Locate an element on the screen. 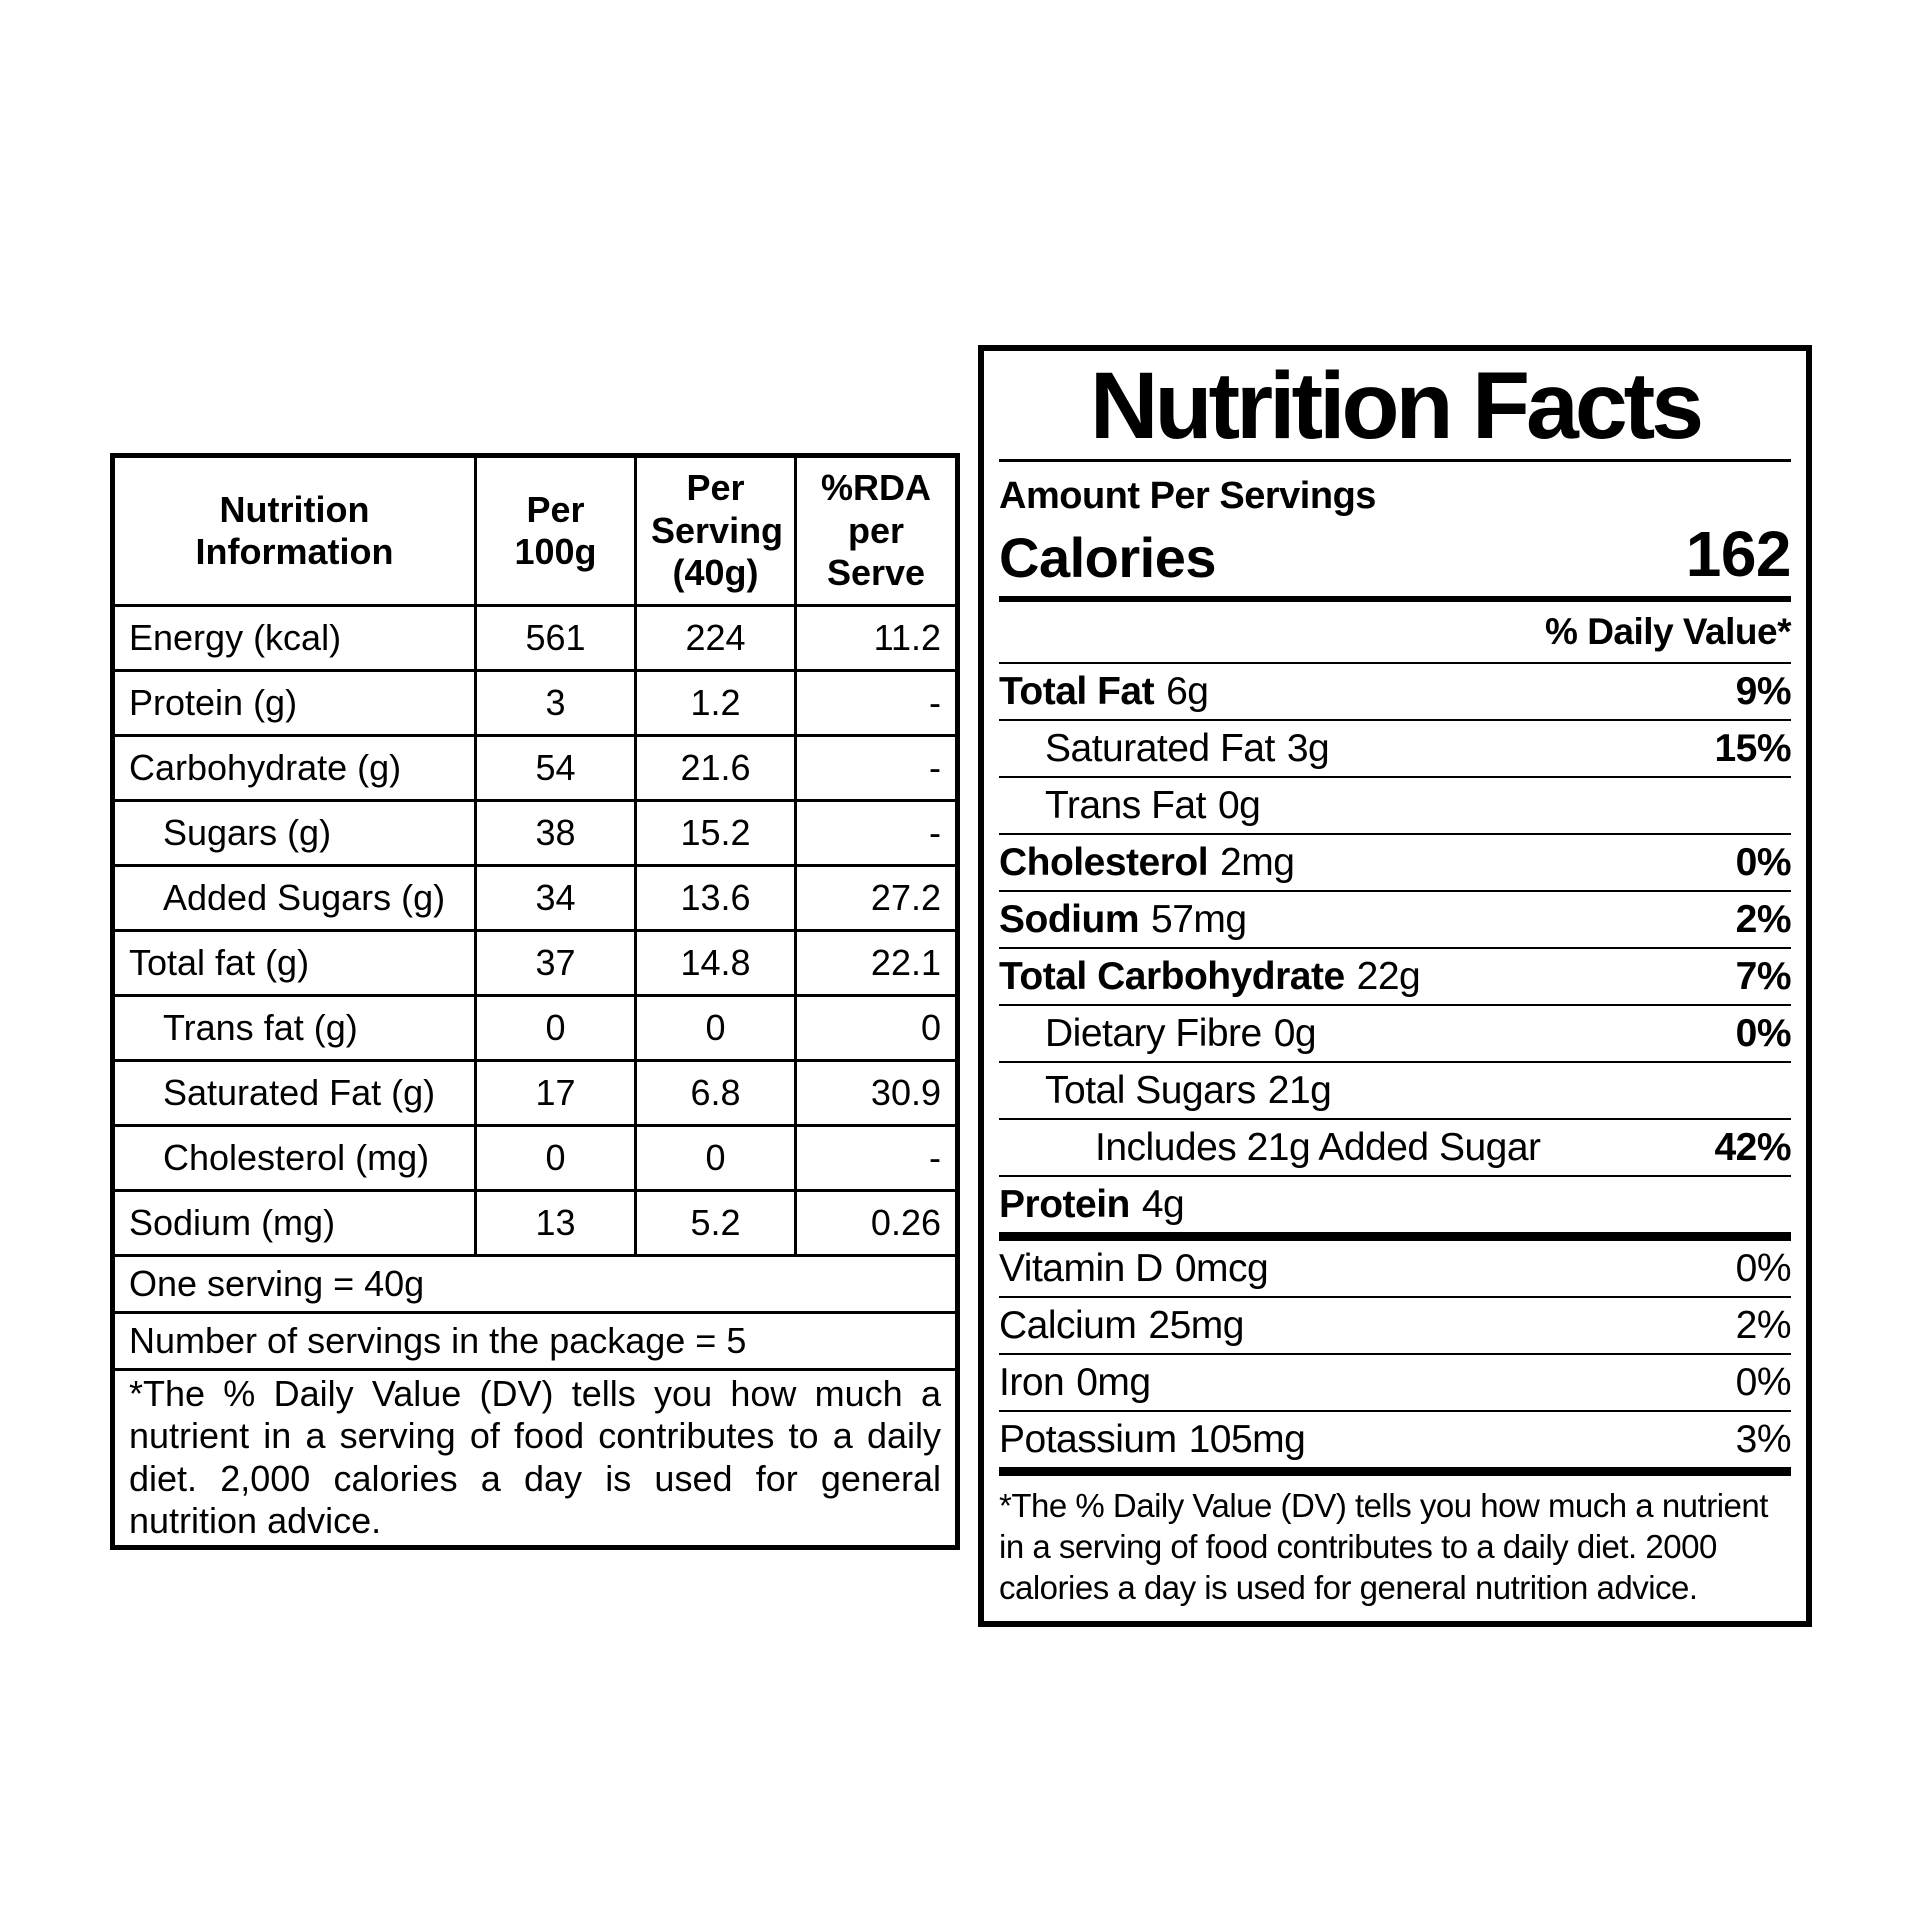 The width and height of the screenshot is (1920, 1920). nutrient-row-sodium: Sodium 57mg 2% is located at coordinates (1395, 918).